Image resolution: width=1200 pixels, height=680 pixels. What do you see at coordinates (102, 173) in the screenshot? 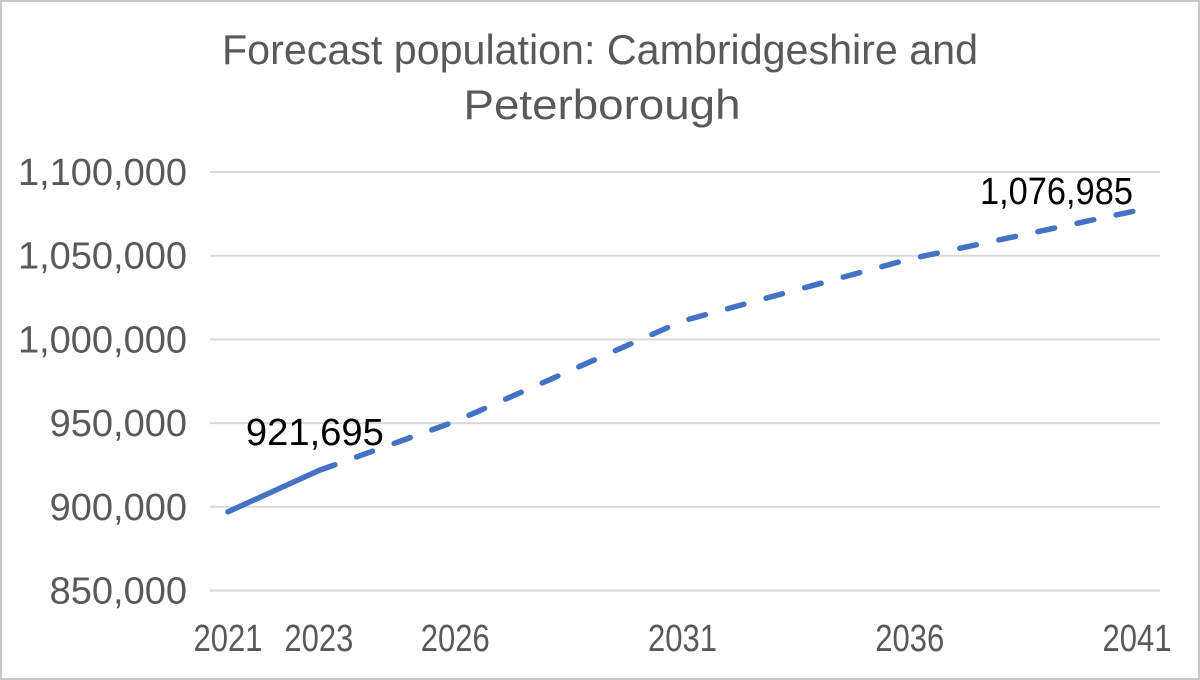
I see `y-axis-tick-label: 1,100,000` at bounding box center [102, 173].